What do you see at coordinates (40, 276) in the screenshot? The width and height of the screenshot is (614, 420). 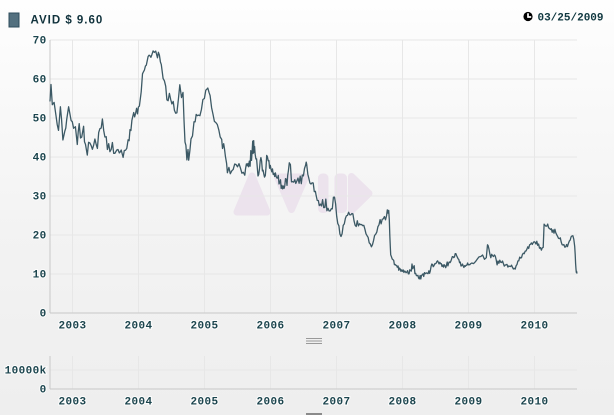 I see `svg-text: 10` at bounding box center [40, 276].